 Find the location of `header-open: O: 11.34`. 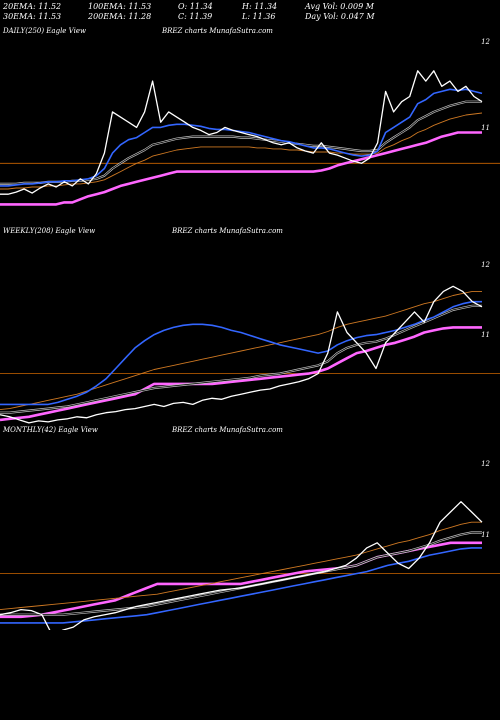

header-open: O: 11.34 is located at coordinates (195, 6).